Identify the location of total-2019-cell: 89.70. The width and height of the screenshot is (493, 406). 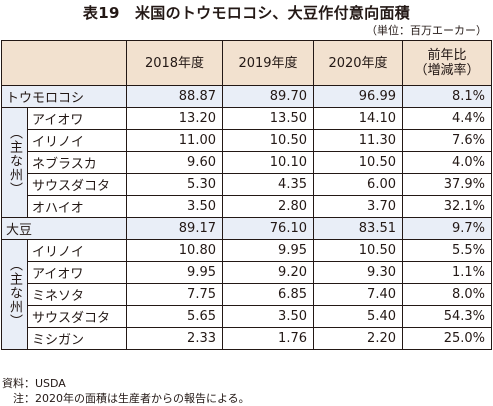
(268, 96).